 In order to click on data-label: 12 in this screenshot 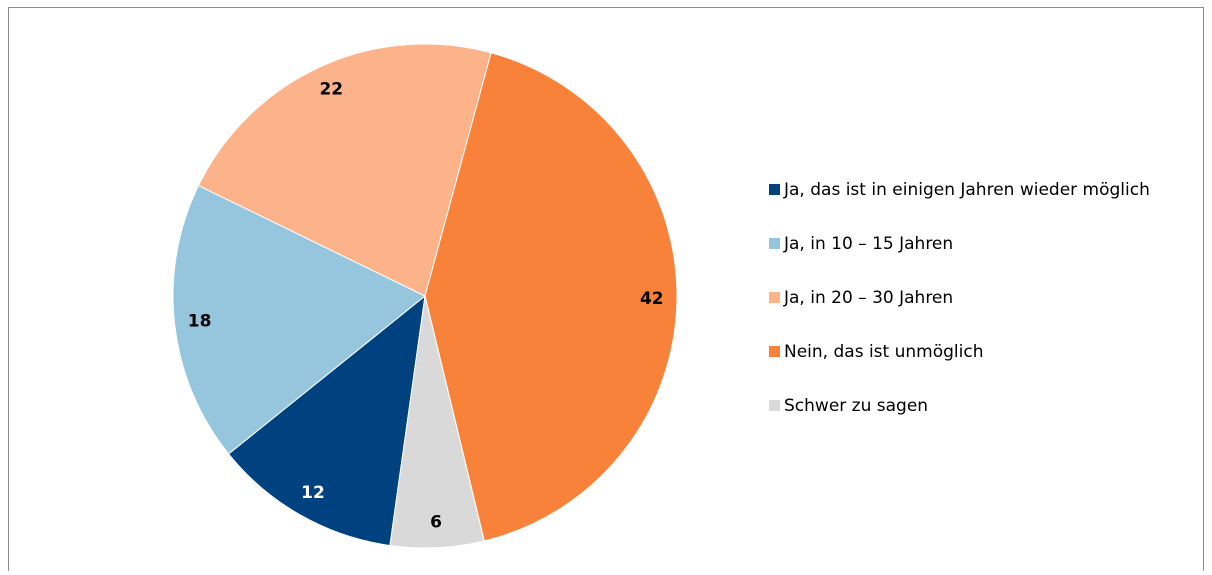, I will do `click(313, 493)`.